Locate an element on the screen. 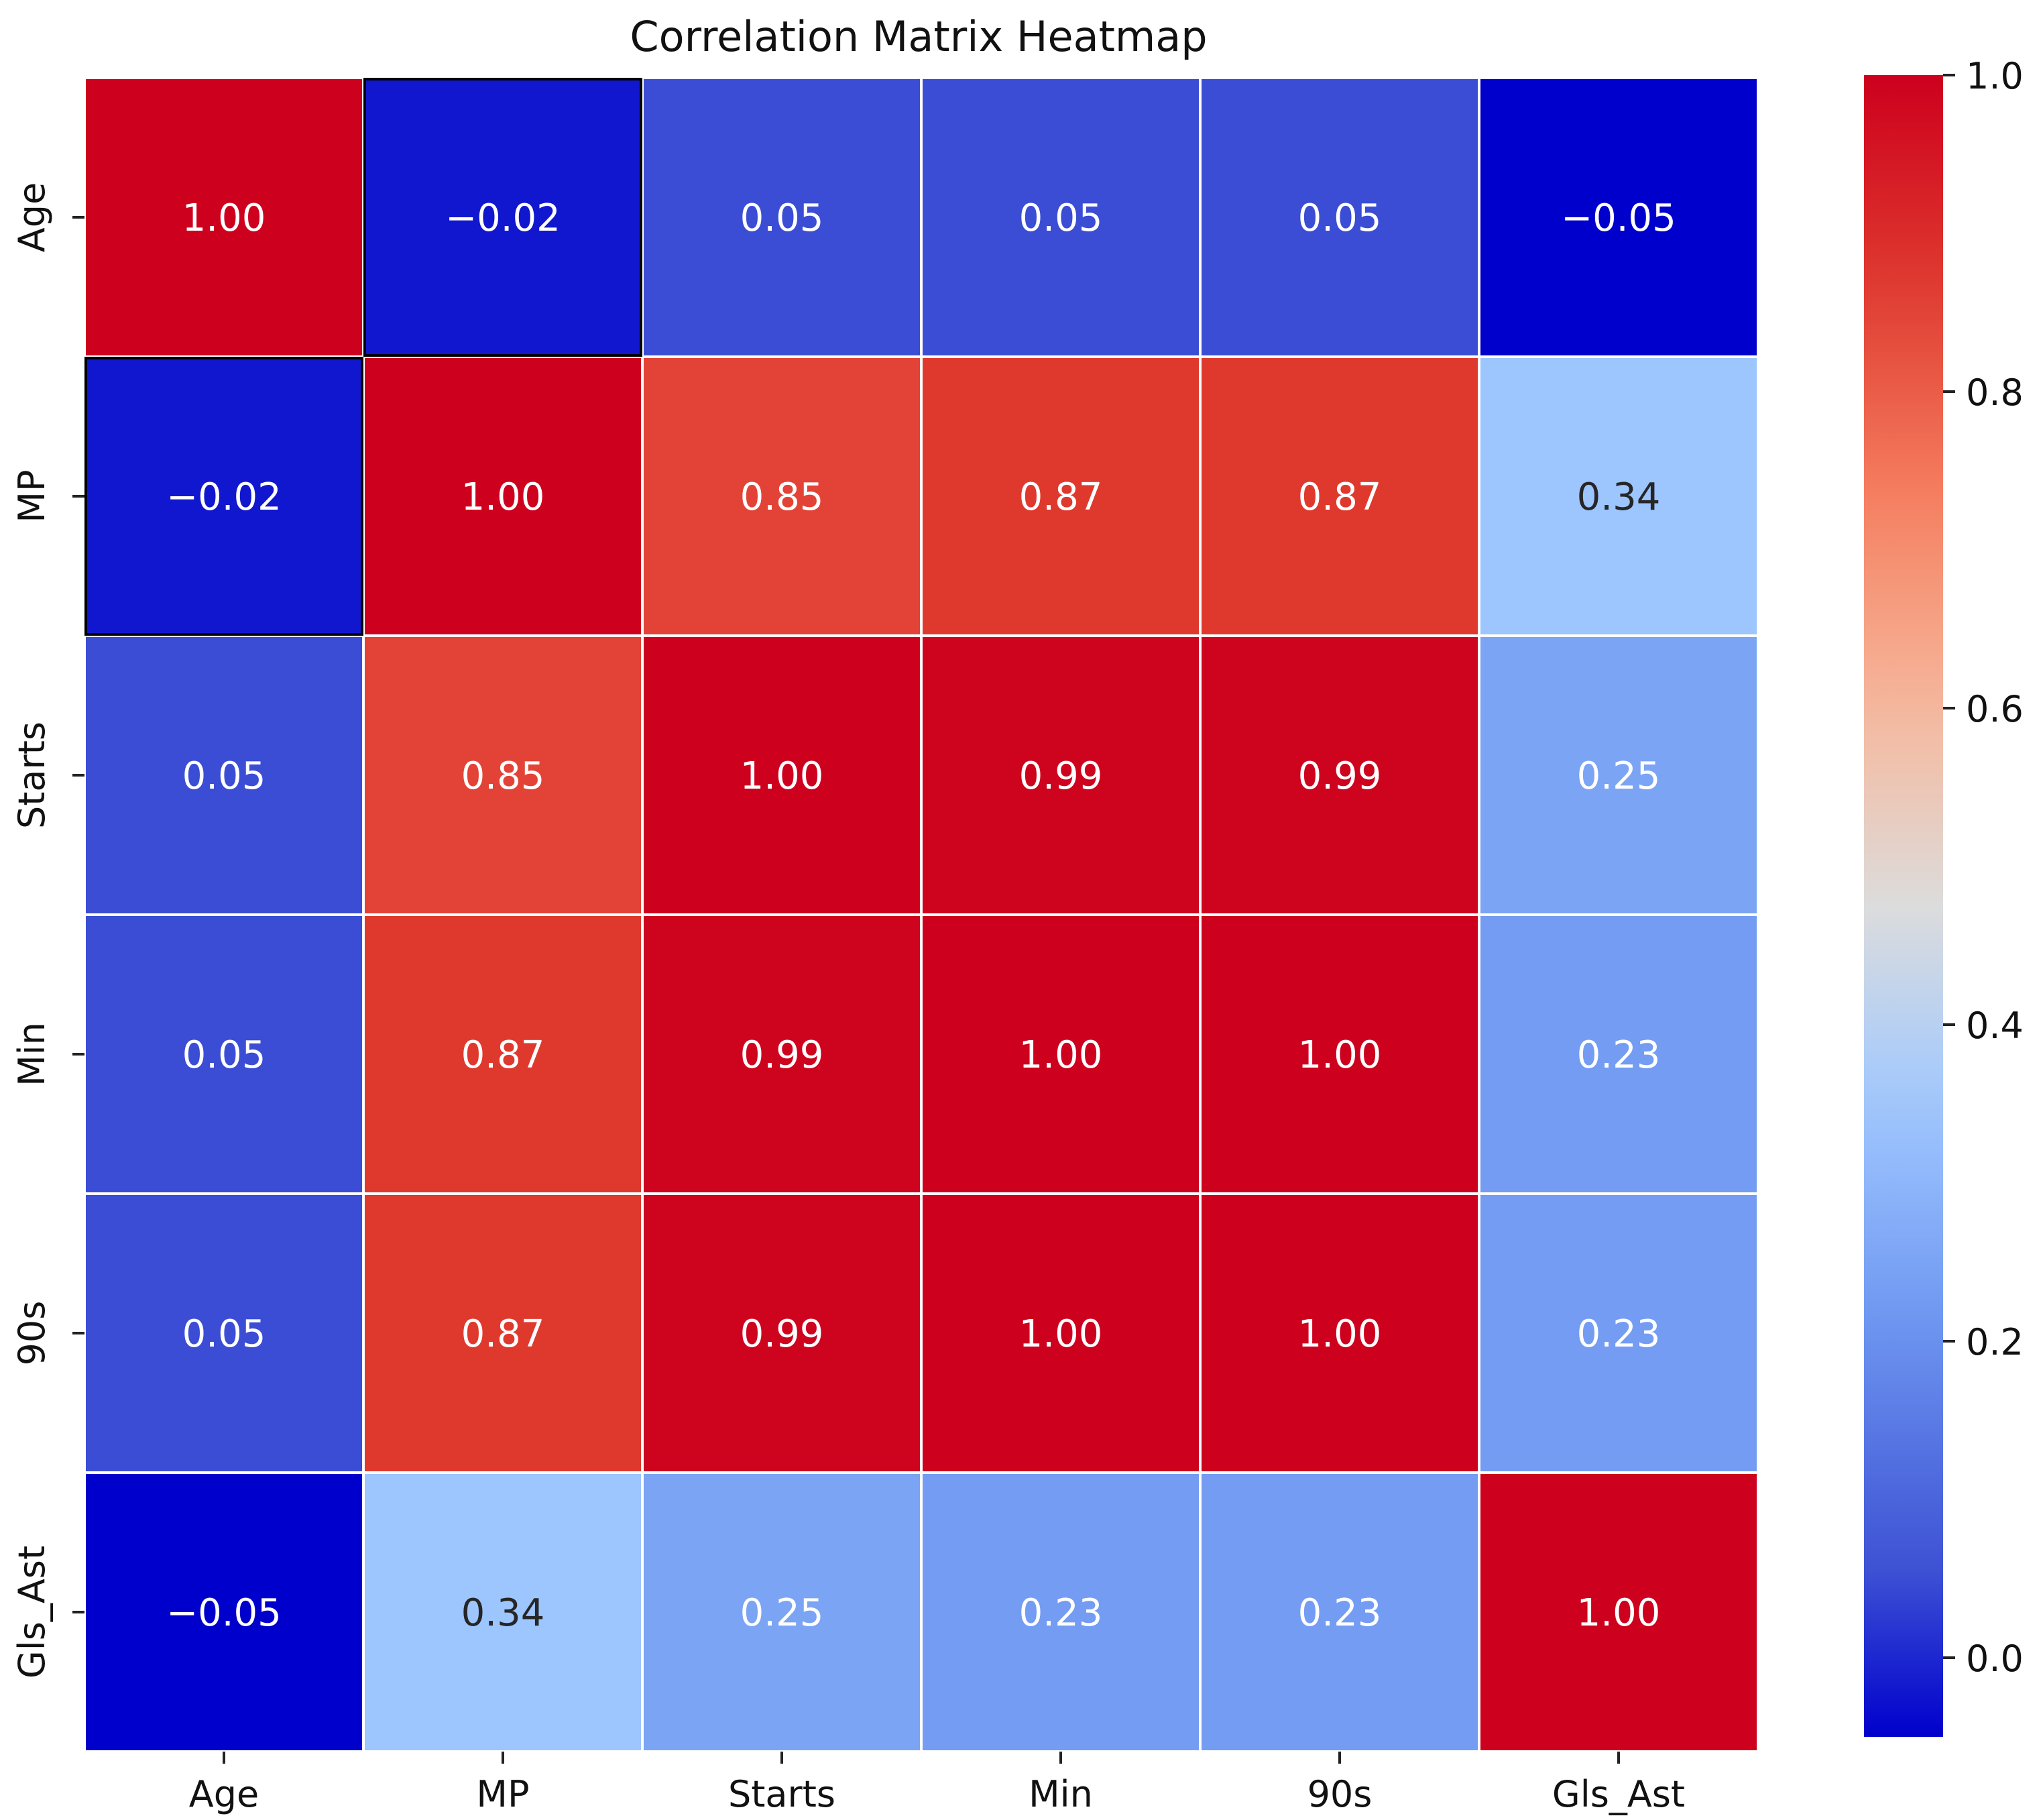  colorbar-tick-label: 0.0 is located at coordinates (1995, 1659).